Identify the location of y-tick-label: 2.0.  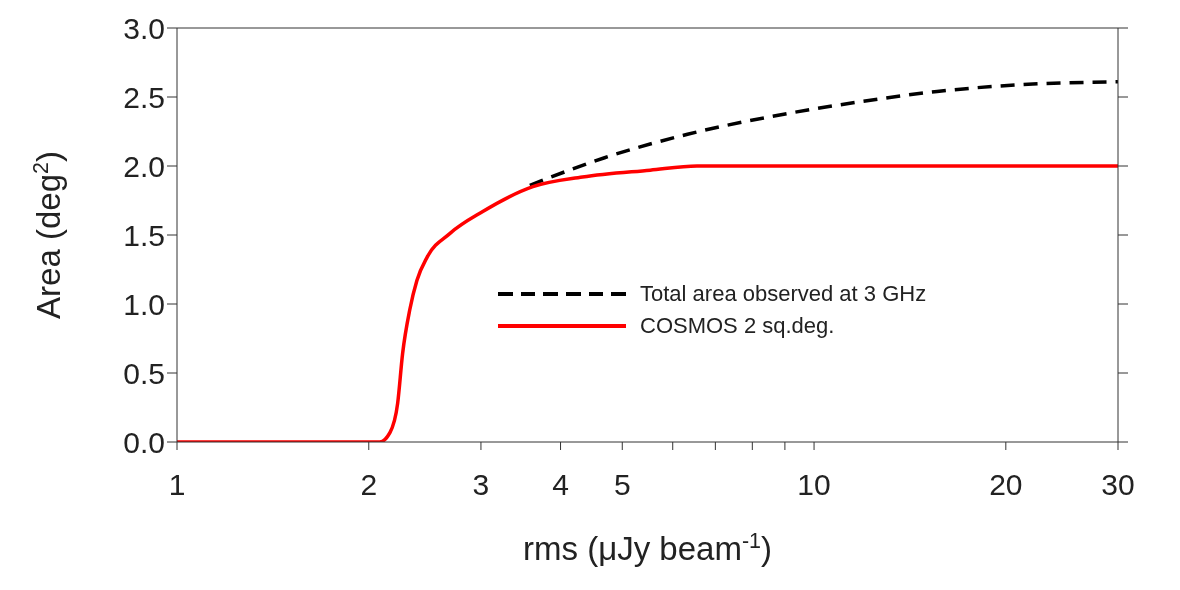
(144, 166).